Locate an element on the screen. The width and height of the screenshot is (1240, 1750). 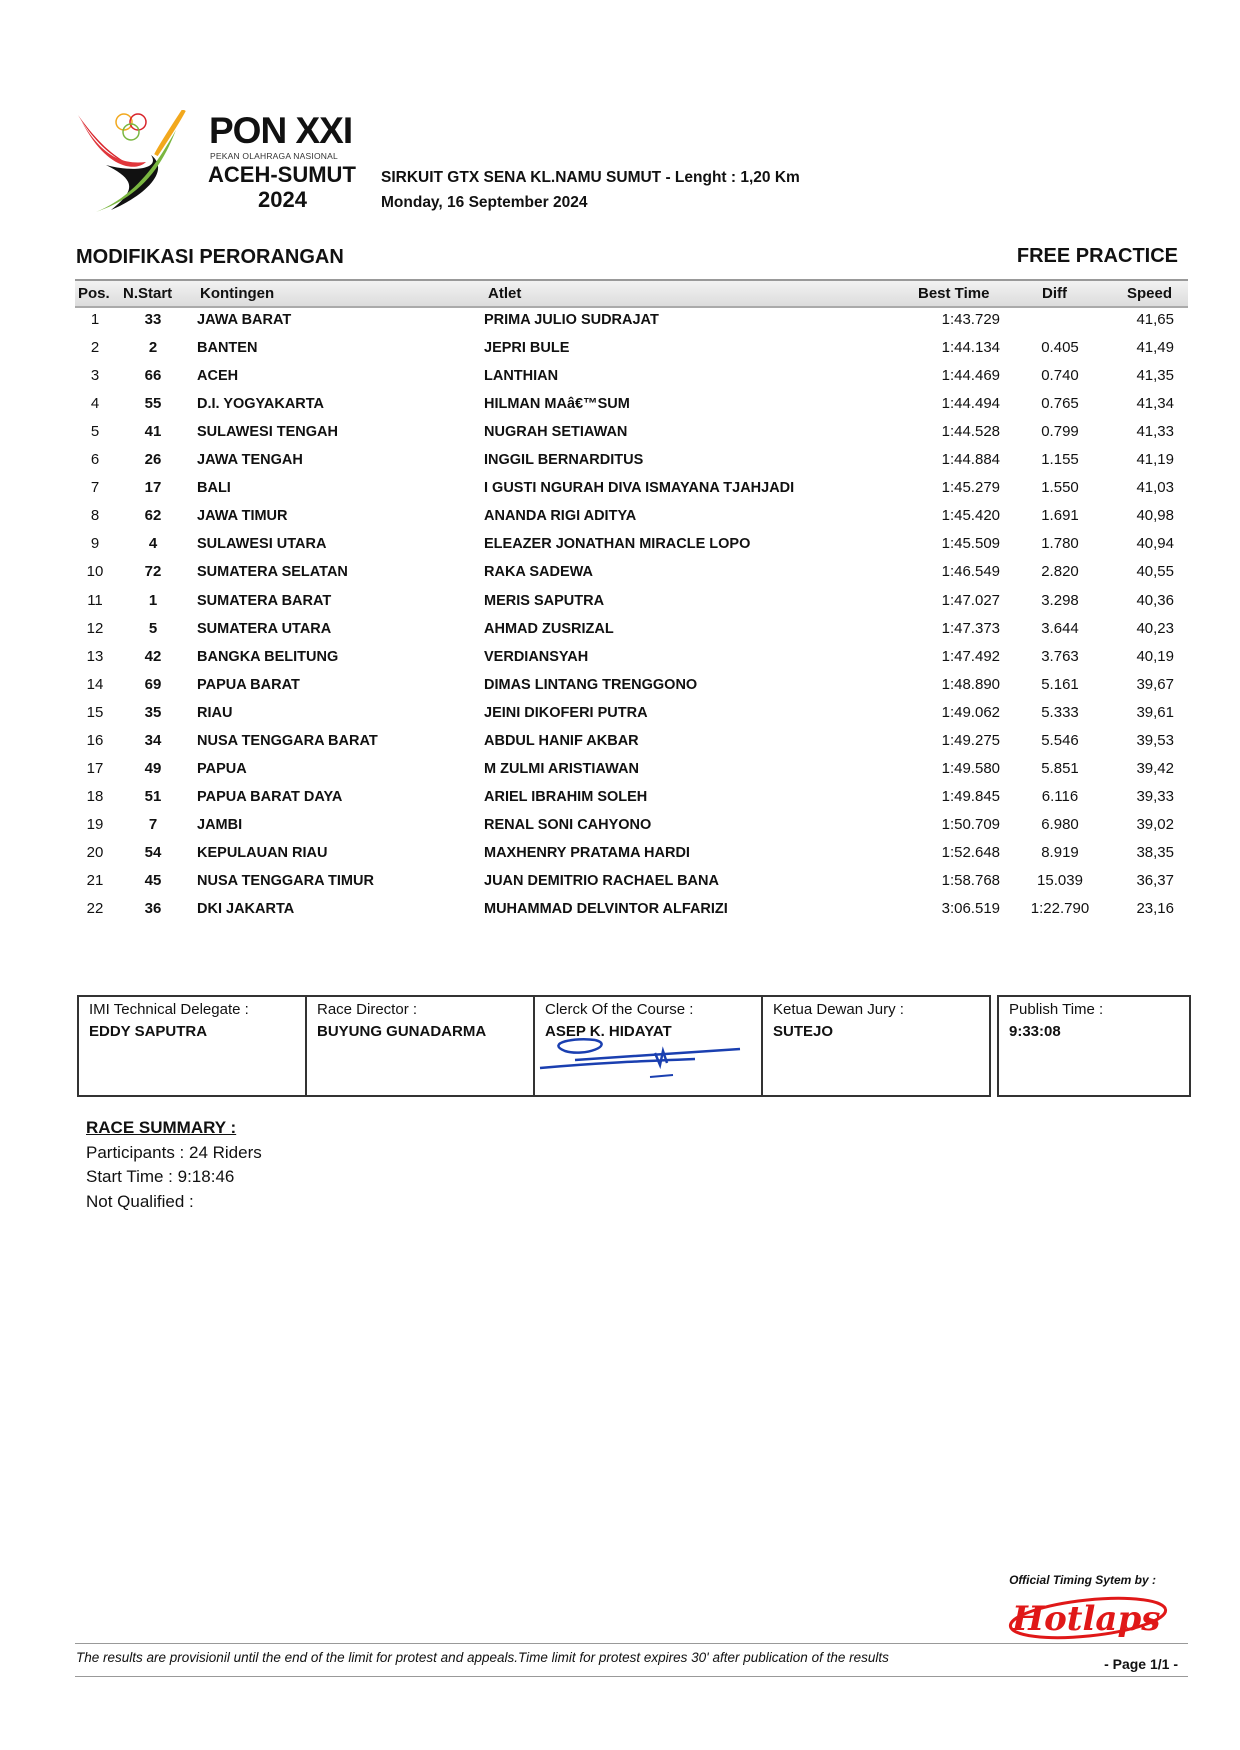
diff-cell: 0.405 is located at coordinates (1060, 348).